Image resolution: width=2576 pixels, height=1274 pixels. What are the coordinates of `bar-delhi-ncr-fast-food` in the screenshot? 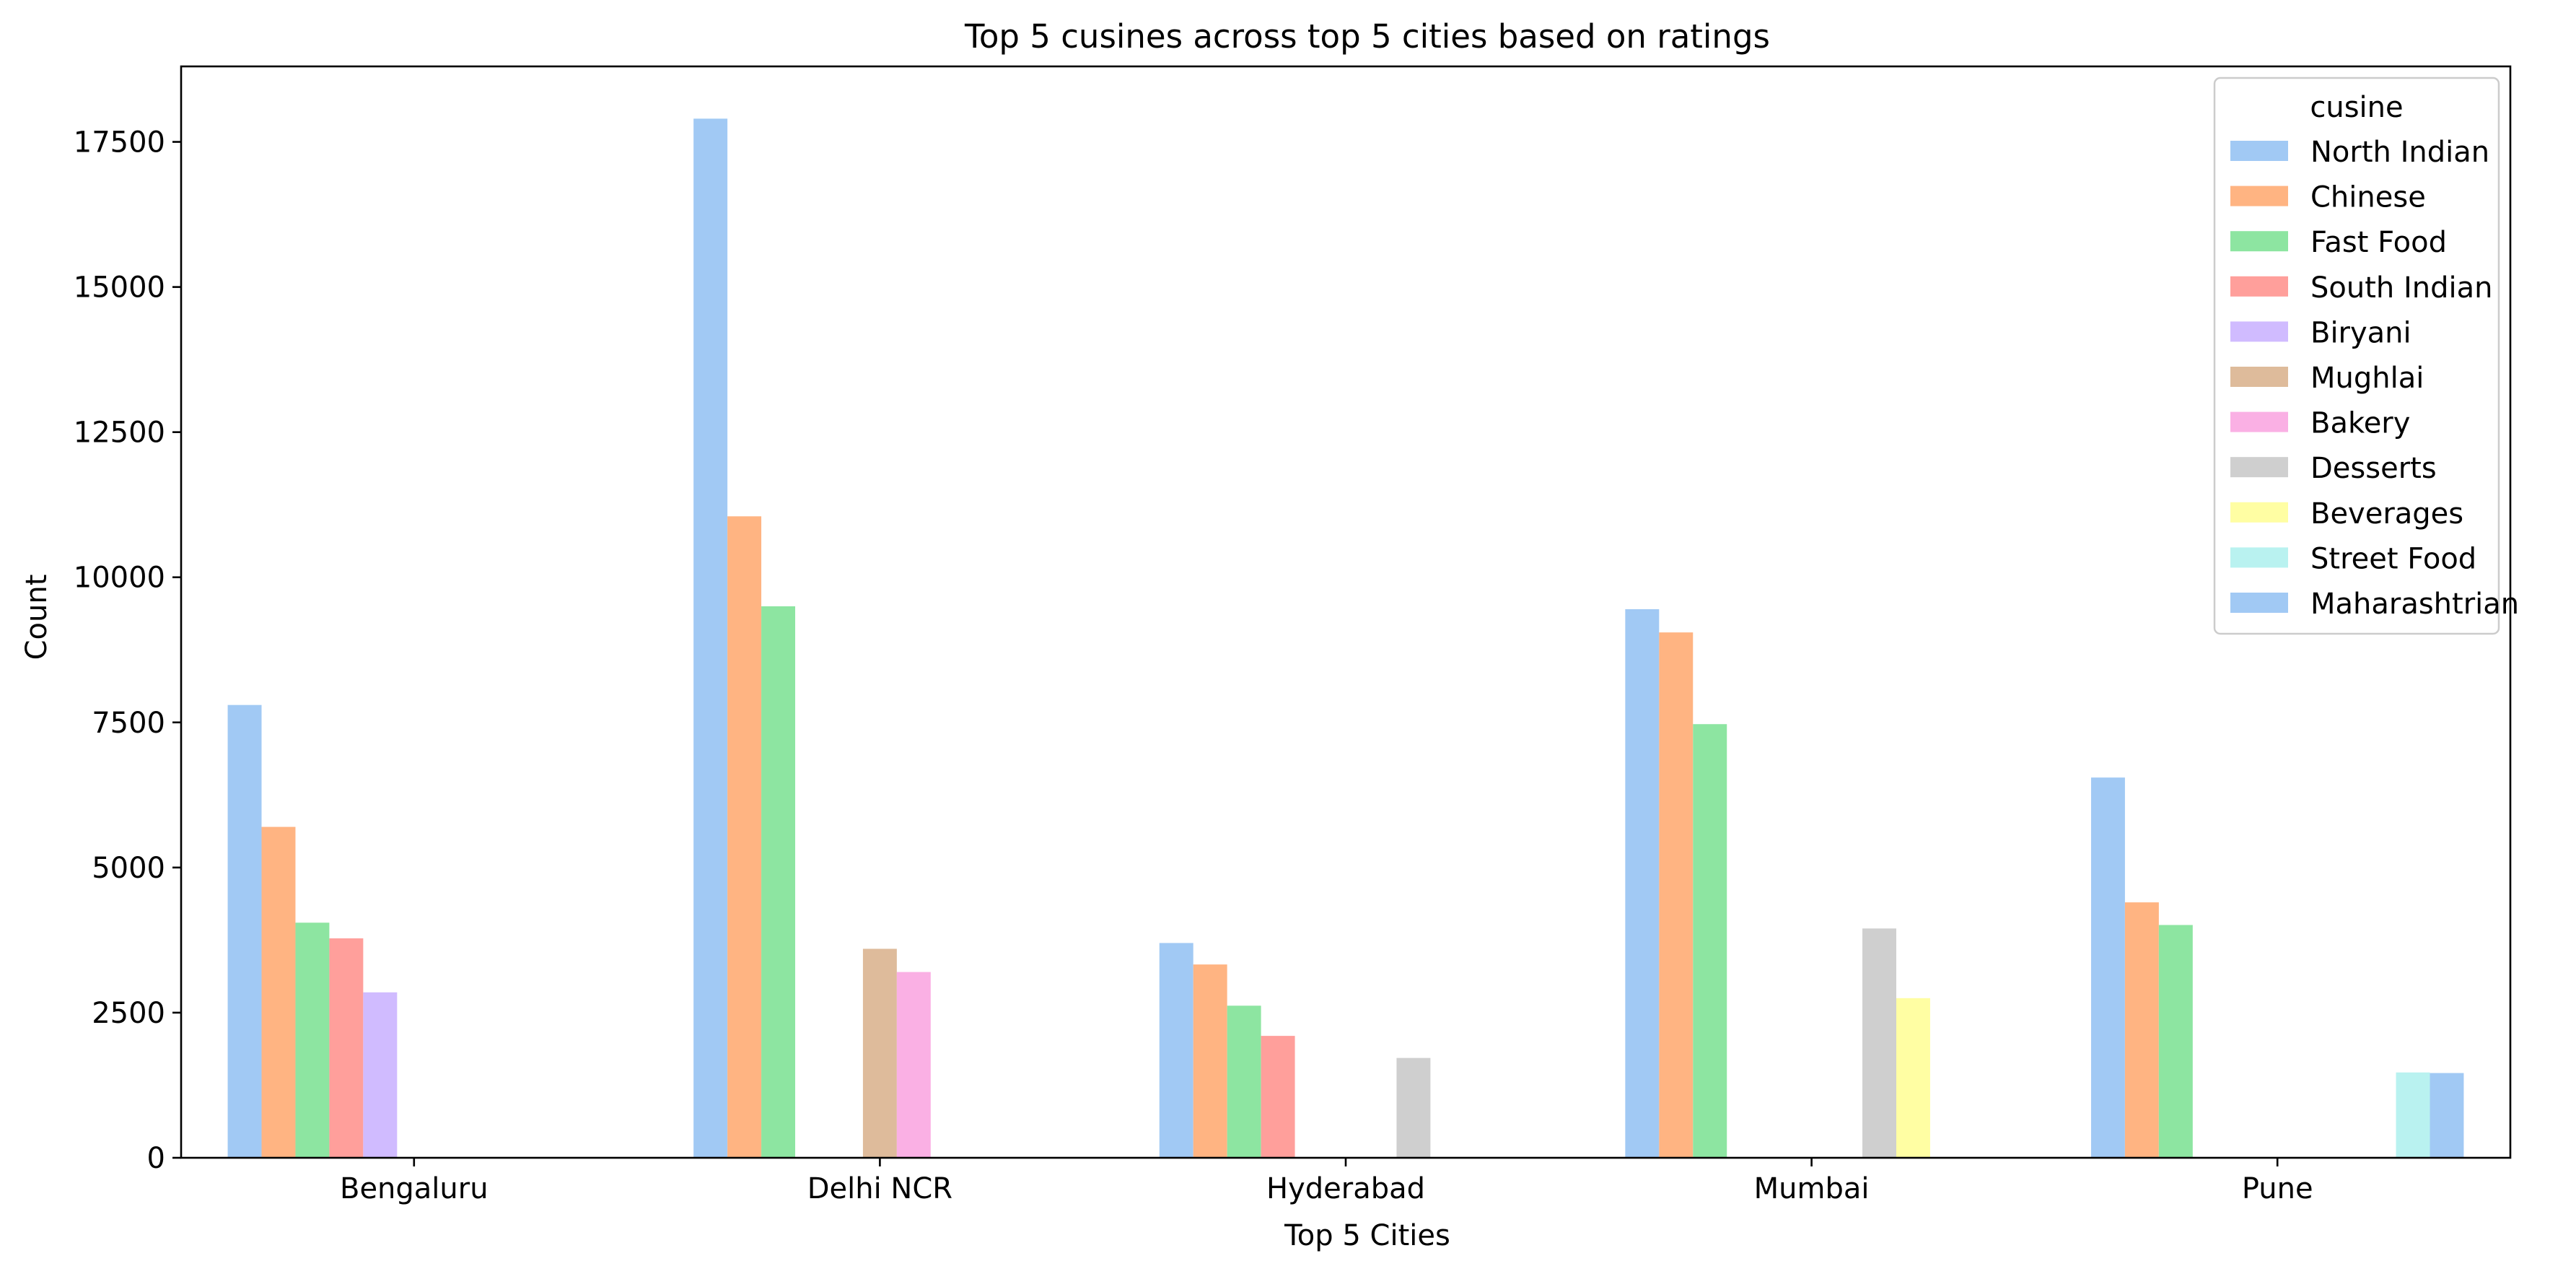 It's located at (779, 882).